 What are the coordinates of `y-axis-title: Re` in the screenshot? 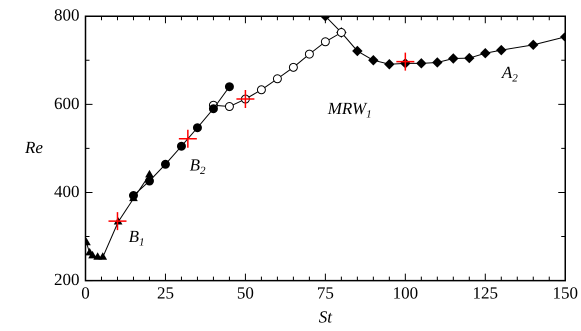 It's located at (34, 147).